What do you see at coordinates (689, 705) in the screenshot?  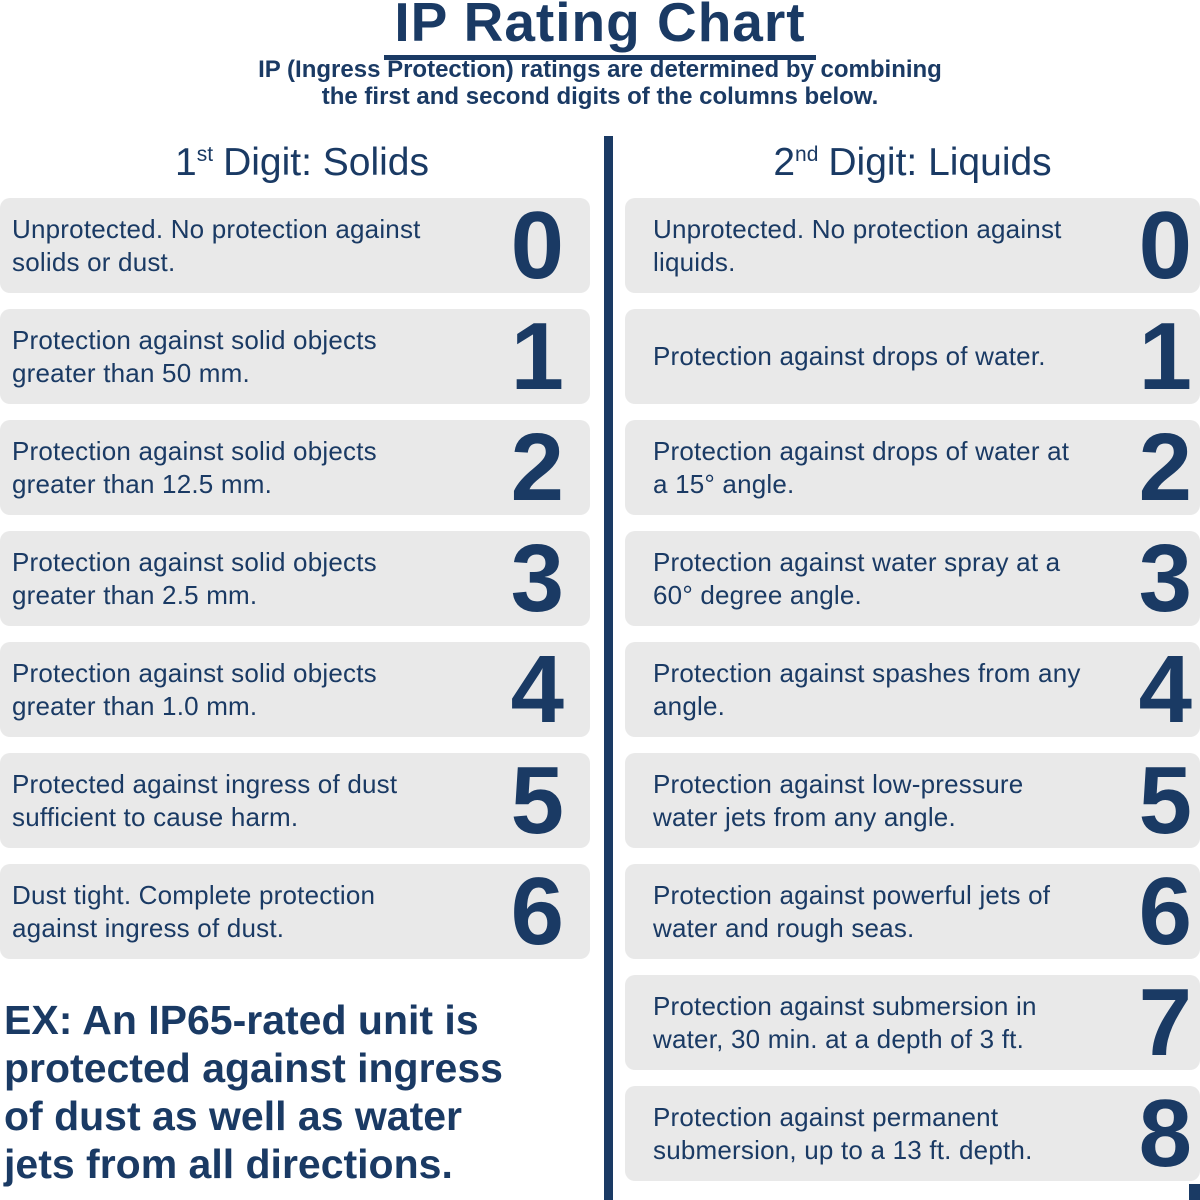 I see `description-line: angle.` at bounding box center [689, 705].